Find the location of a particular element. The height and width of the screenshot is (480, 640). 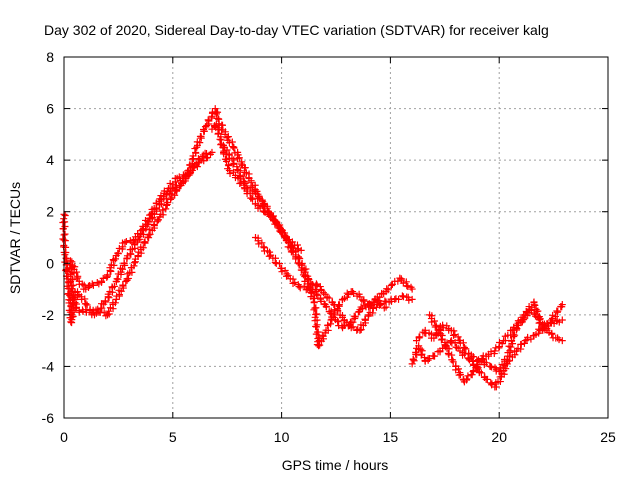

x-tick-label: 20 is located at coordinates (499, 437).